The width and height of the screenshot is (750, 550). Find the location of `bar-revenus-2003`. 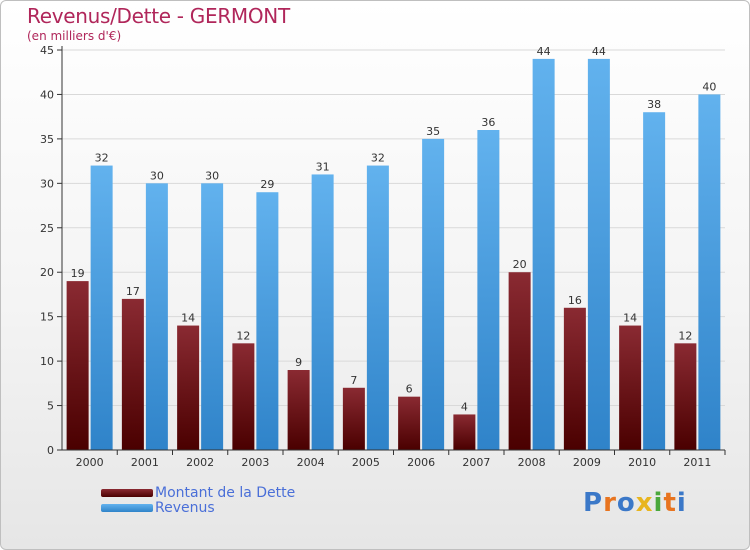

bar-revenus-2003 is located at coordinates (267, 321).